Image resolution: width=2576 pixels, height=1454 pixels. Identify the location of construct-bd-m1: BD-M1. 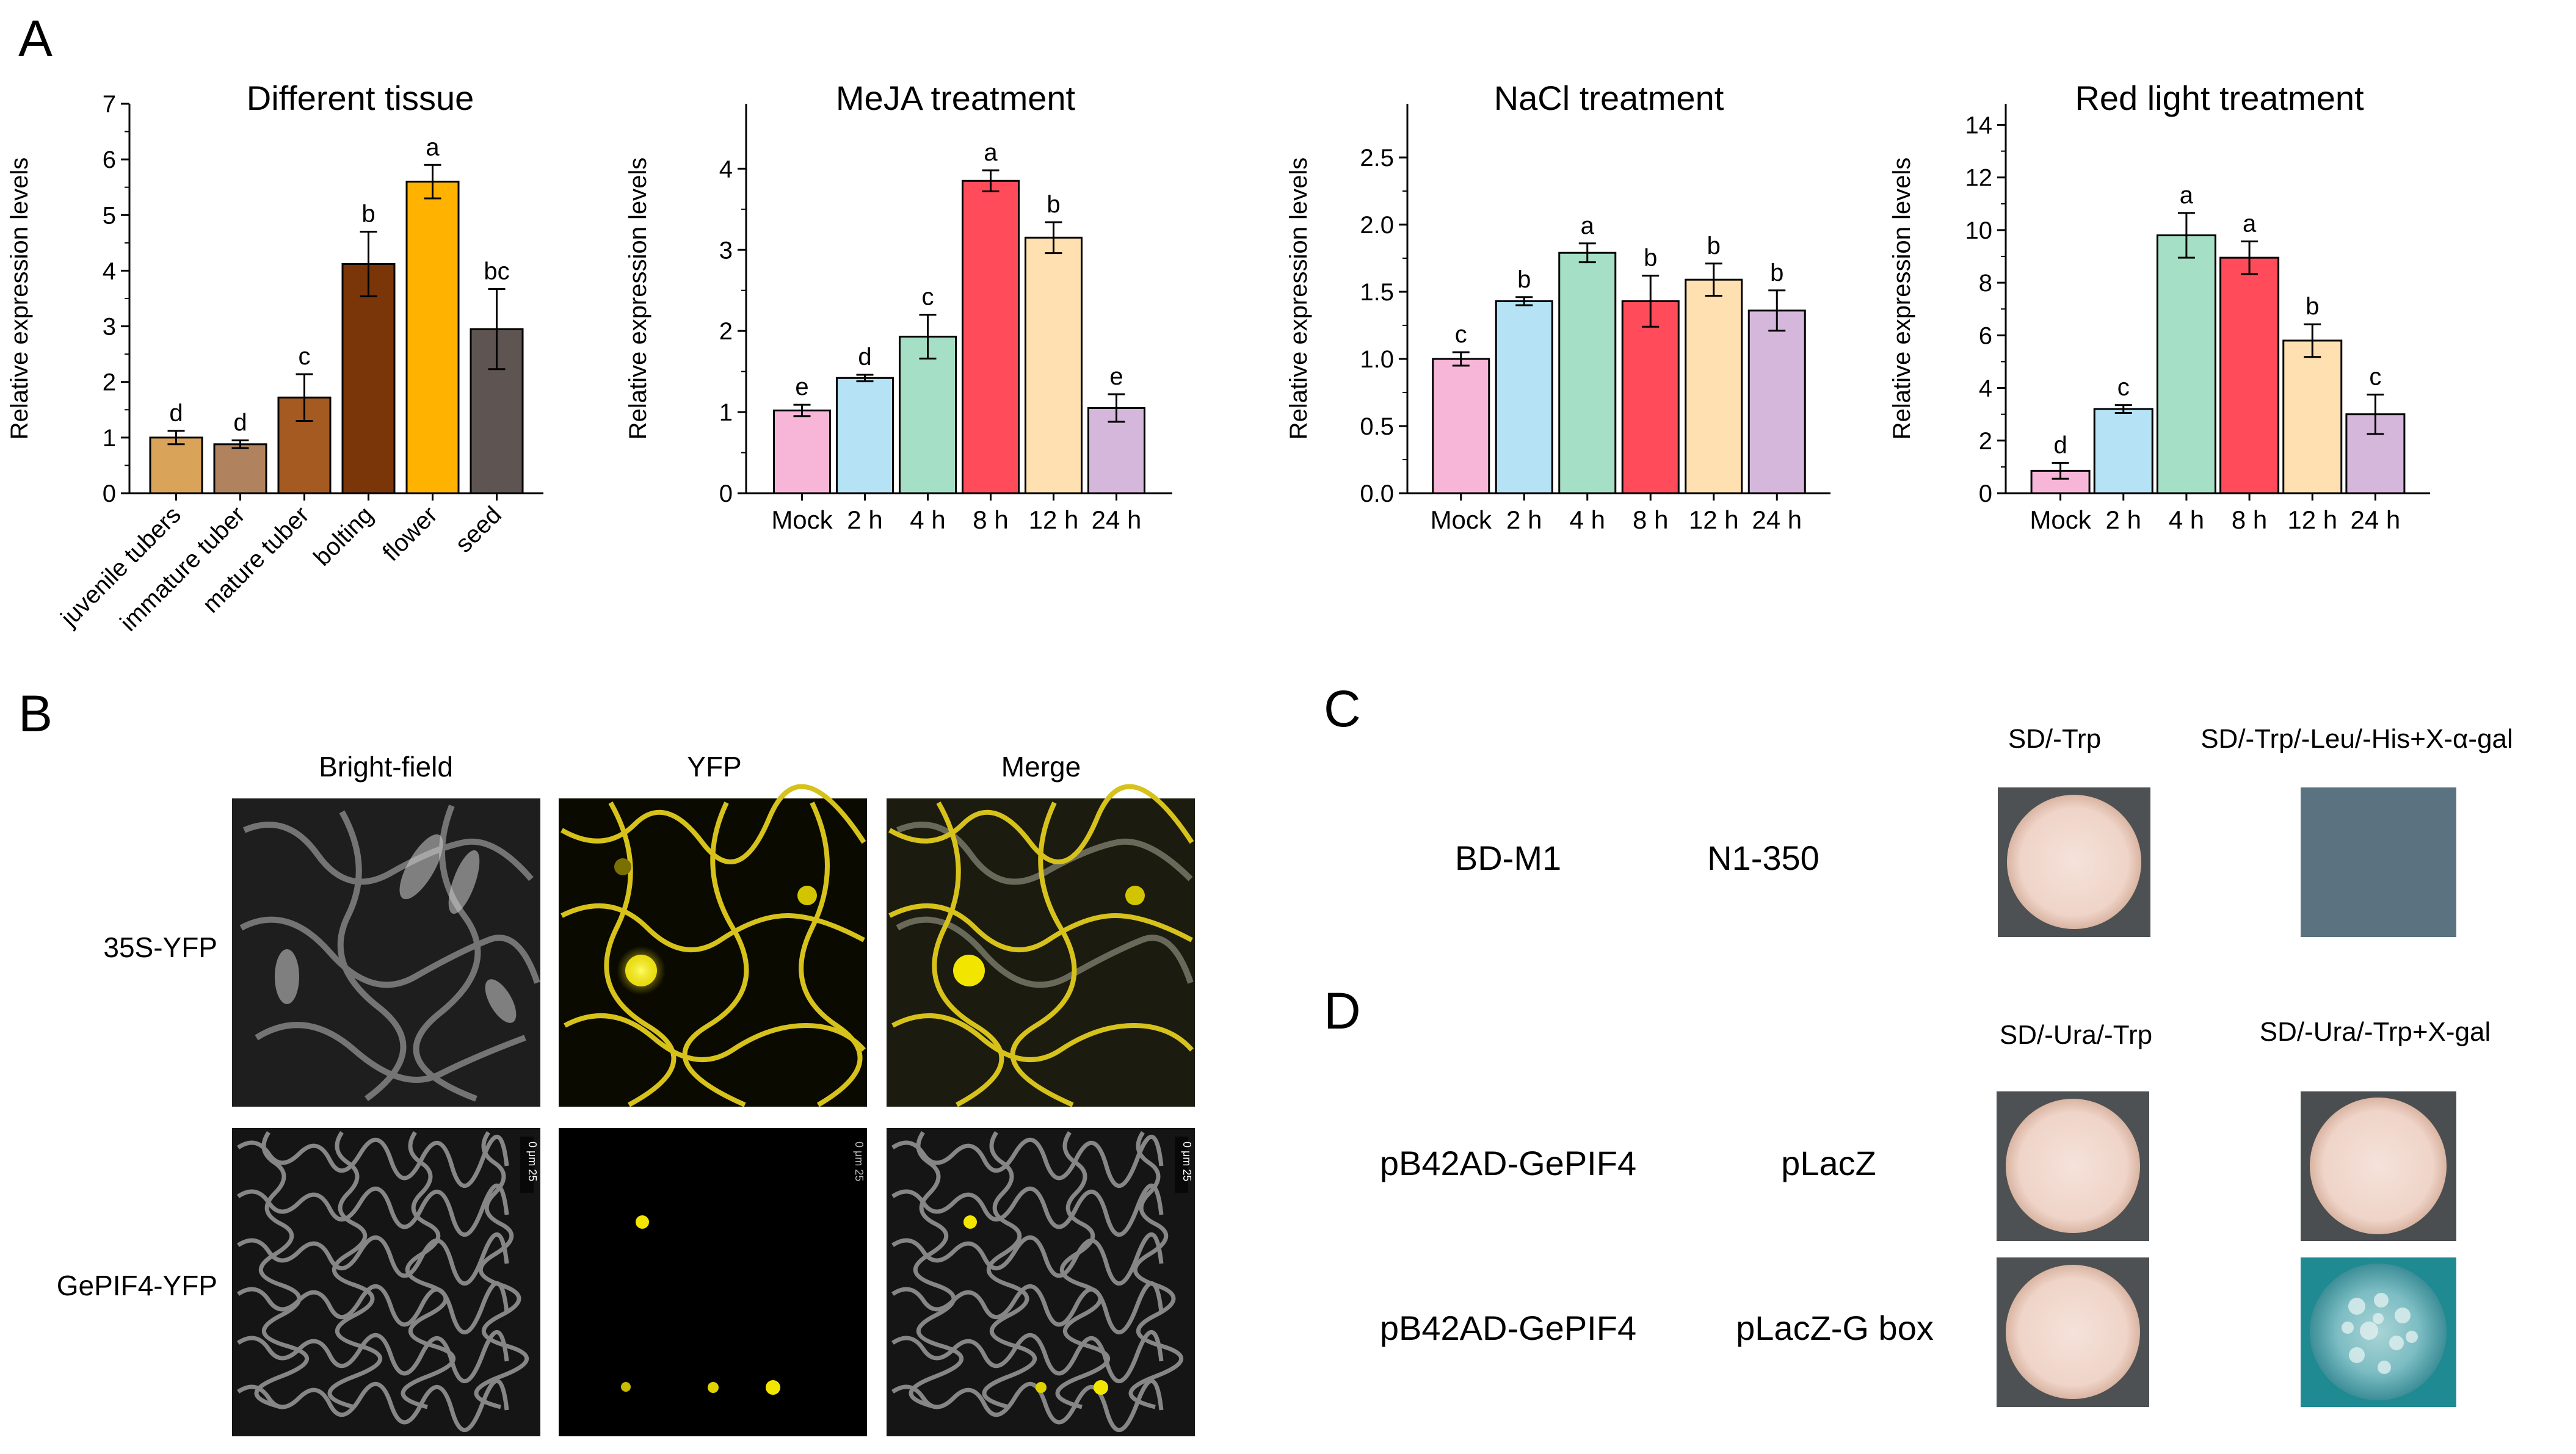
(1508, 858).